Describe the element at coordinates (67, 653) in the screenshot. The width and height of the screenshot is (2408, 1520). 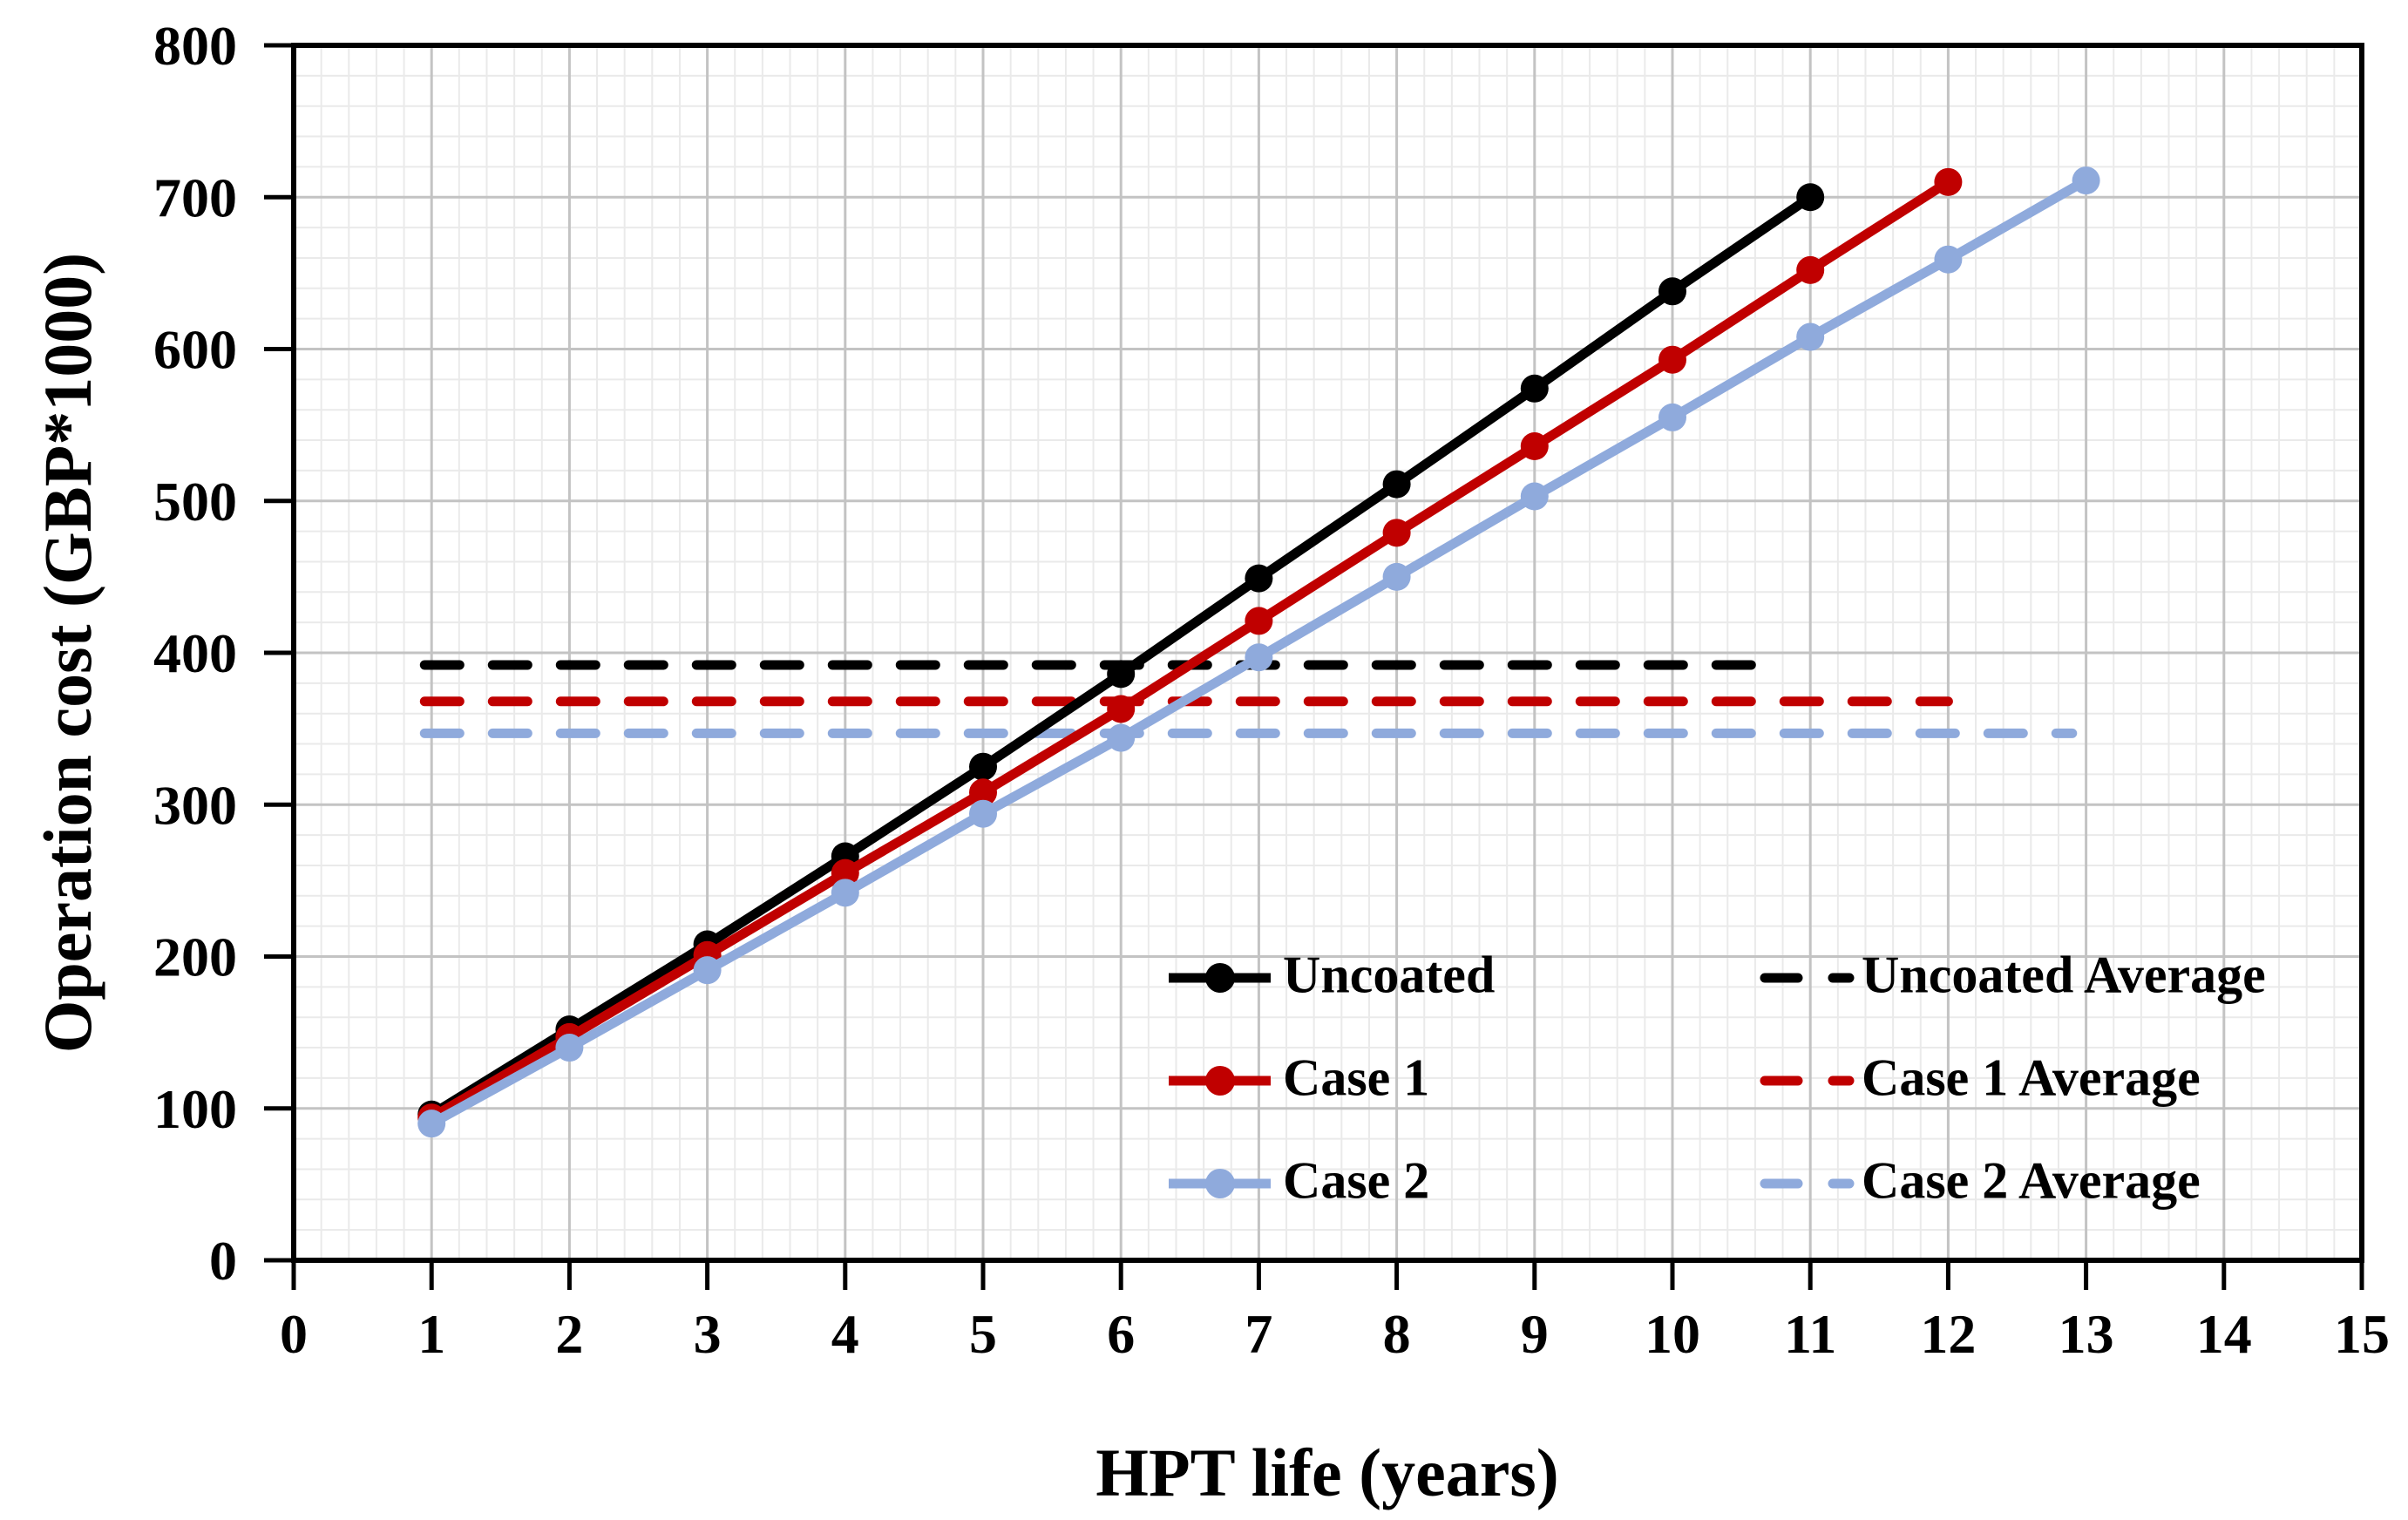
I see `y-axis-title: Operation cost (GBP*1000)` at that location.